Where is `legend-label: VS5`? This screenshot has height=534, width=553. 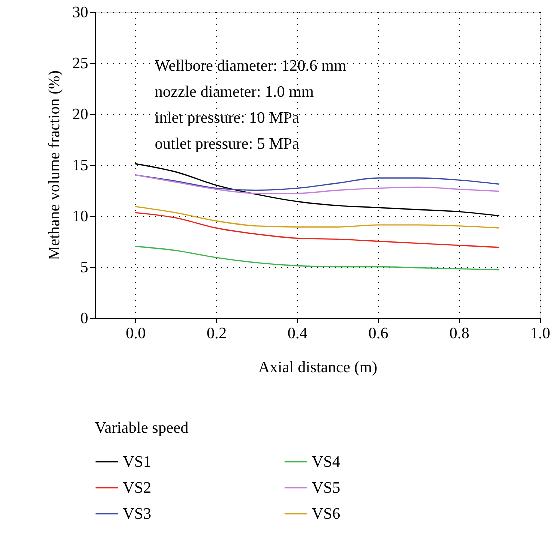
legend-label: VS5 is located at coordinates (326, 488).